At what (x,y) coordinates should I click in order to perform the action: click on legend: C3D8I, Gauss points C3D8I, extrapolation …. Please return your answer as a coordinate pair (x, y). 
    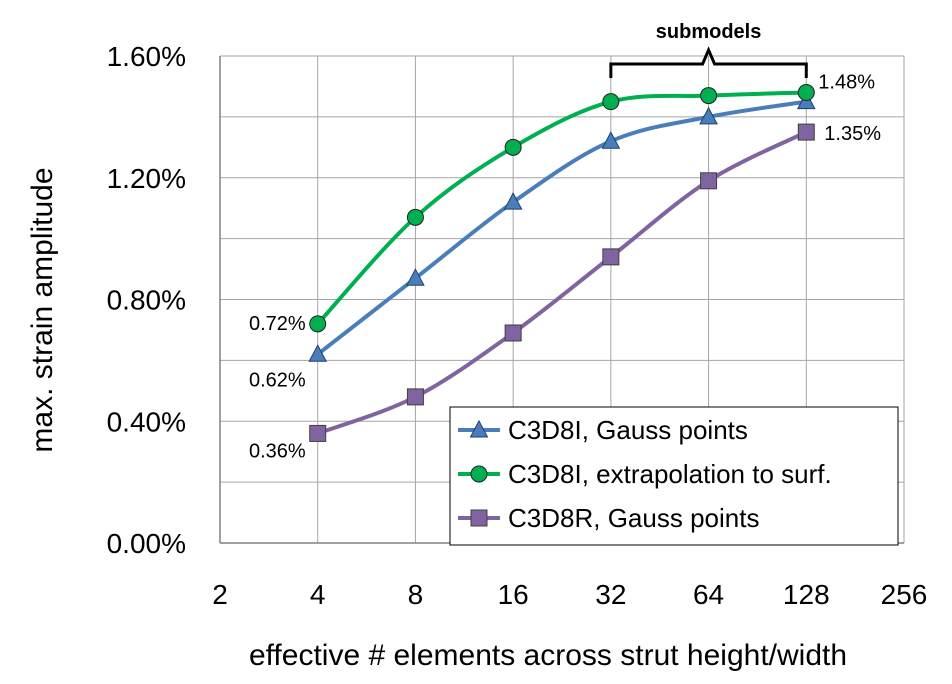
    Looking at the image, I should click on (674, 476).